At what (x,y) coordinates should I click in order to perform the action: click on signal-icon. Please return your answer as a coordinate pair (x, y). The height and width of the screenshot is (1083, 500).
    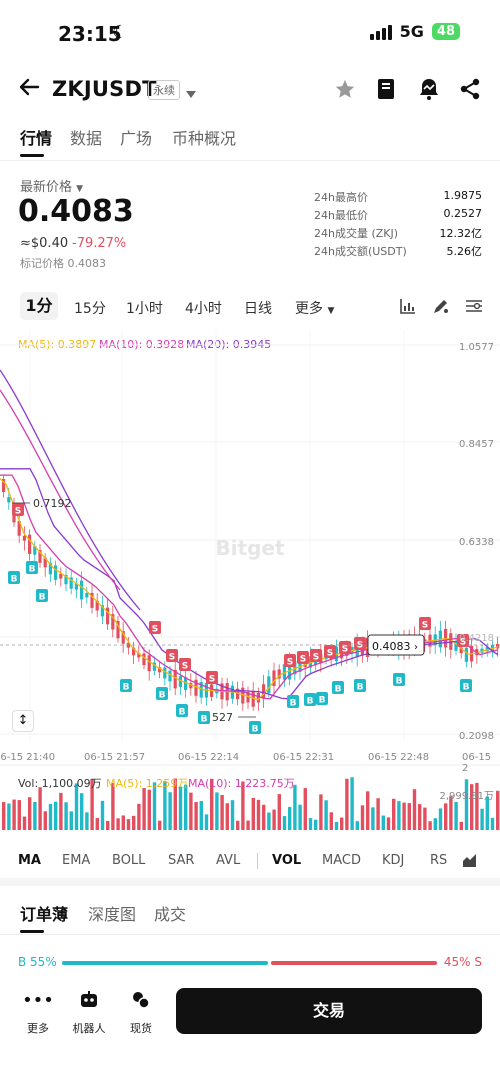
    Looking at the image, I should click on (380, 32).